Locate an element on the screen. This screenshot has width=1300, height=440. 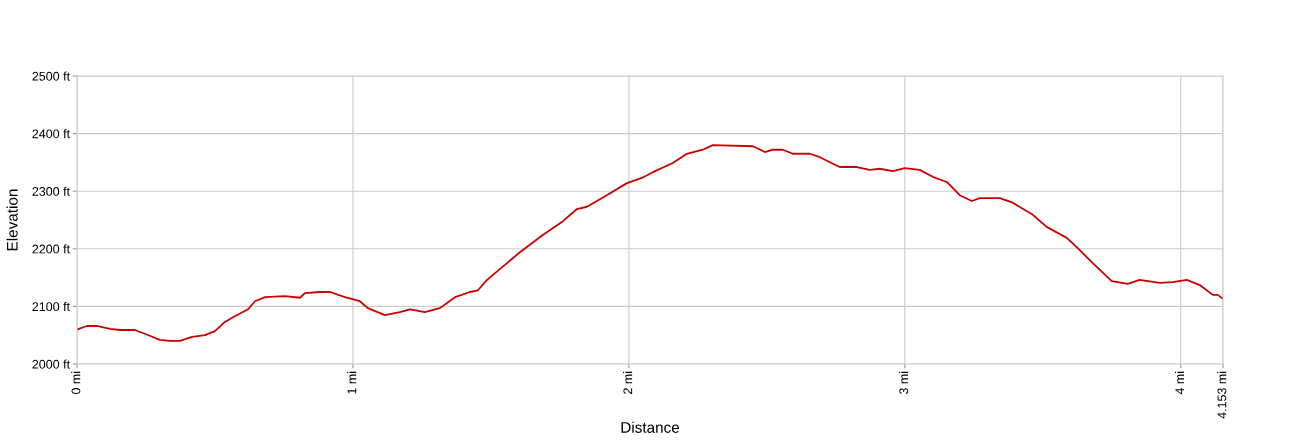
x-tick-label: 3 mi is located at coordinates (904, 383).